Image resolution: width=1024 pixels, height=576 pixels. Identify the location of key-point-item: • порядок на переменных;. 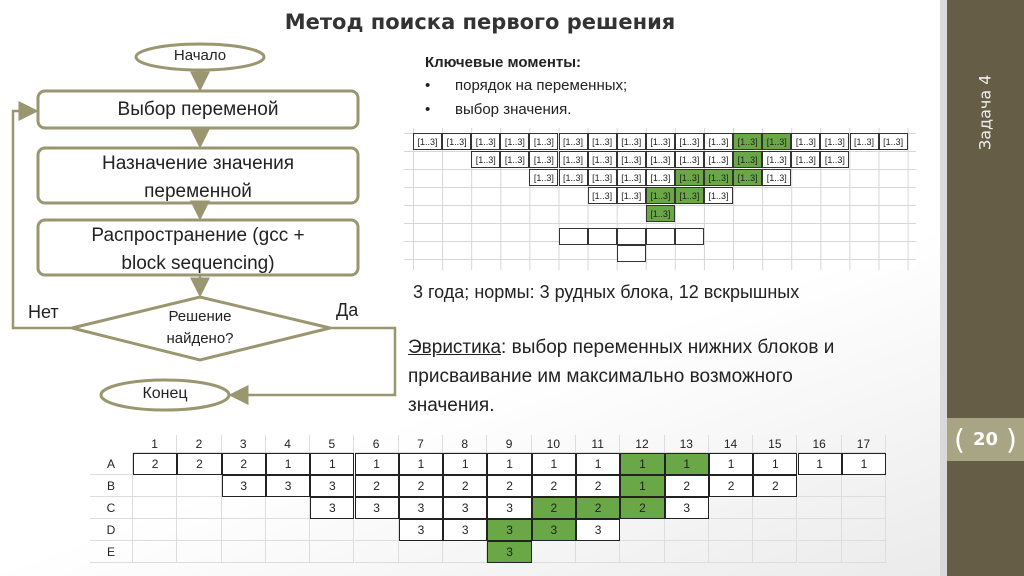
(526, 85).